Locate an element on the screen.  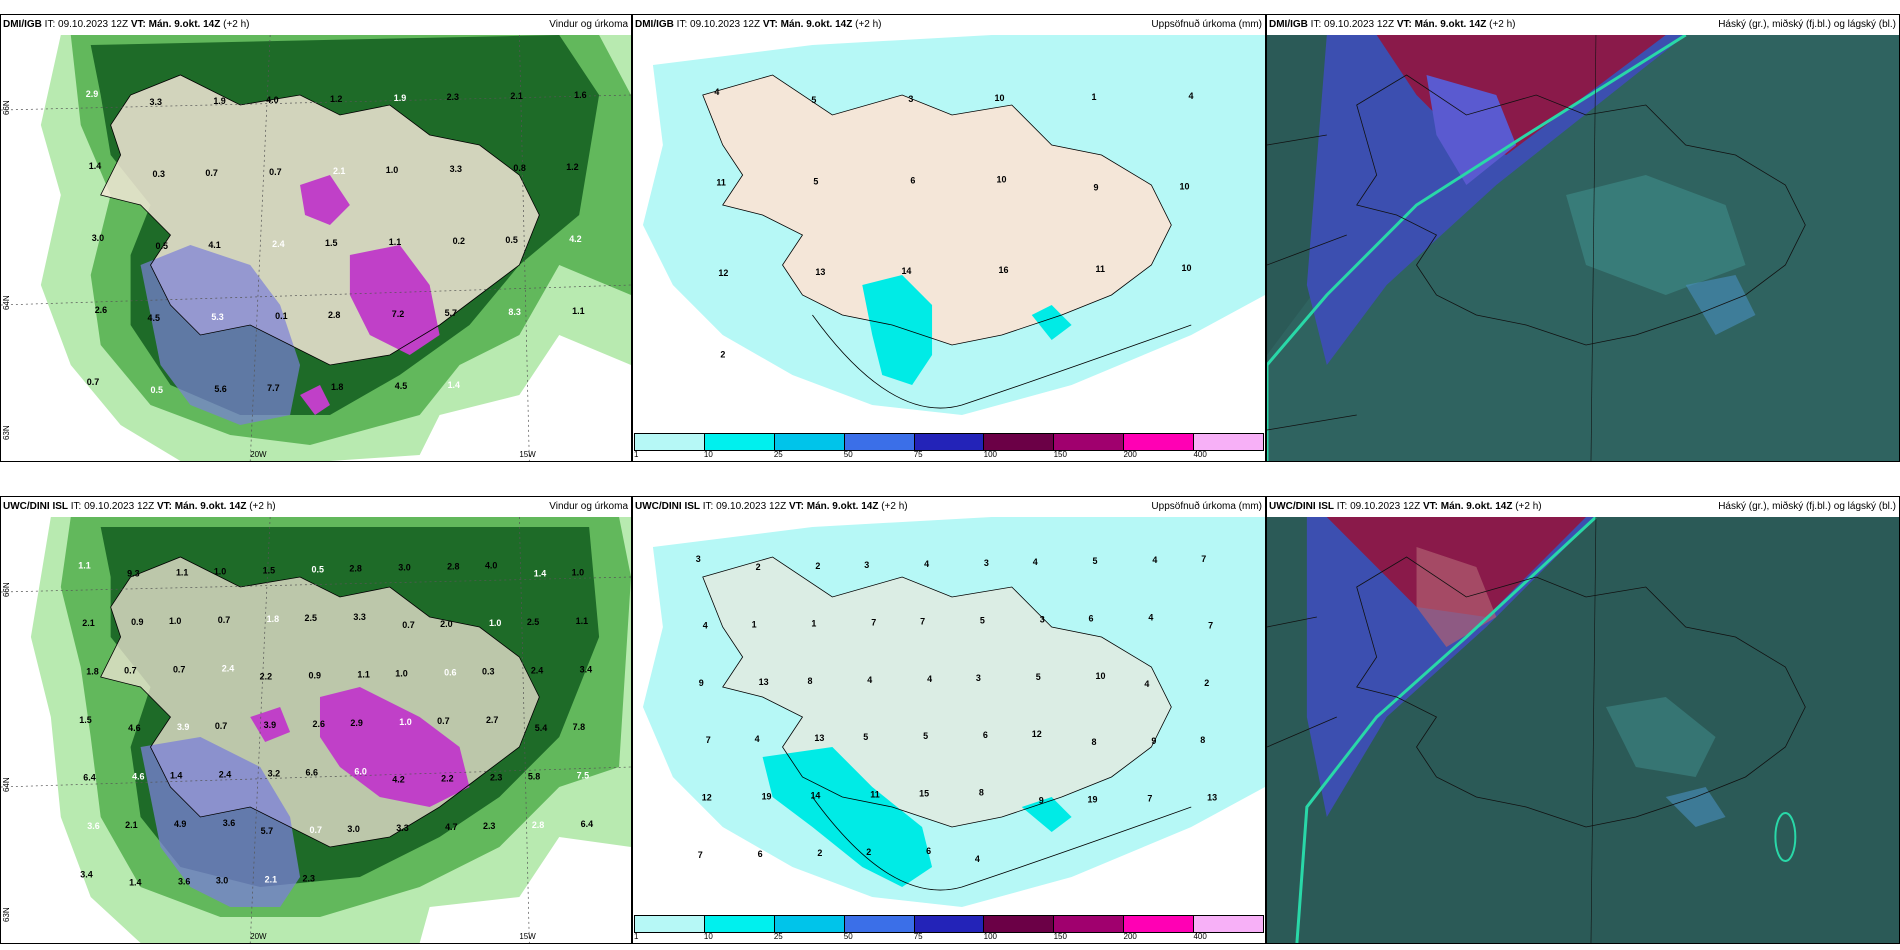
colorbar-tick: 1 is located at coordinates (636, 936).